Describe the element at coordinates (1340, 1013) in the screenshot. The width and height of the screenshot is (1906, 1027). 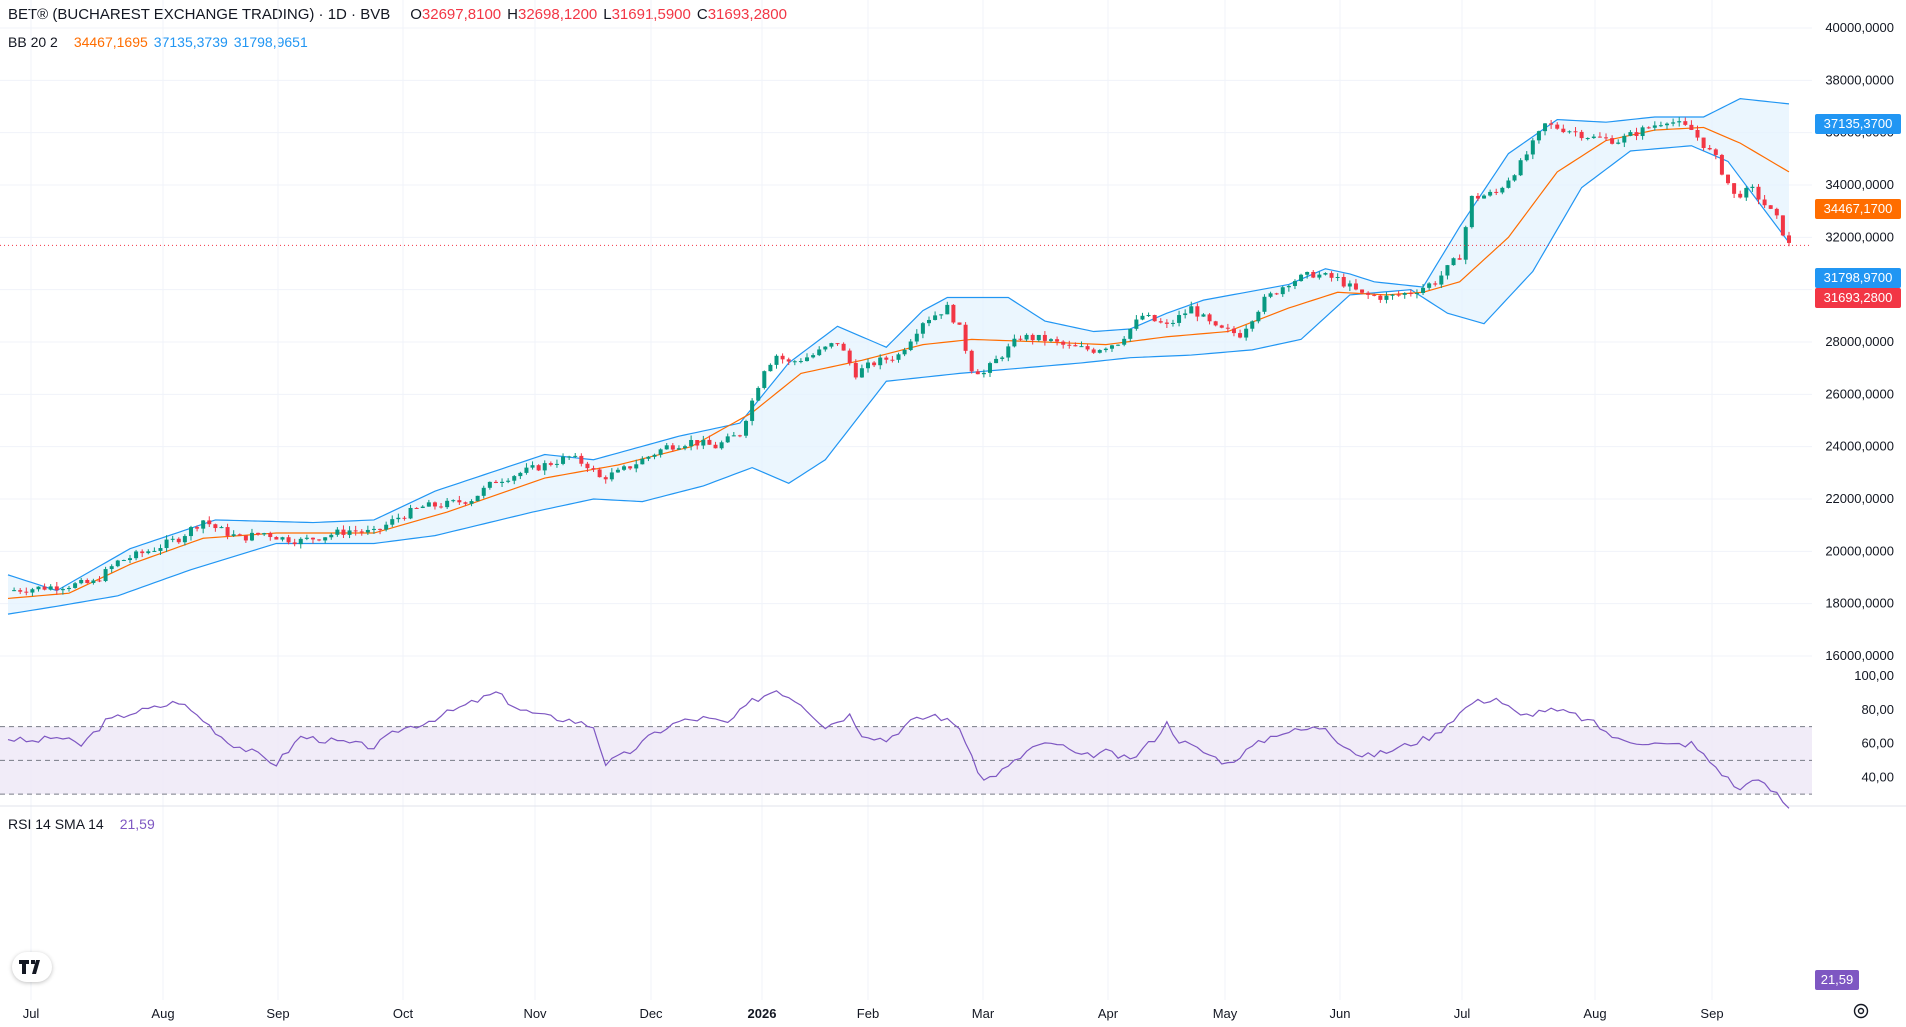
I see `time-tick-label: Jun` at that location.